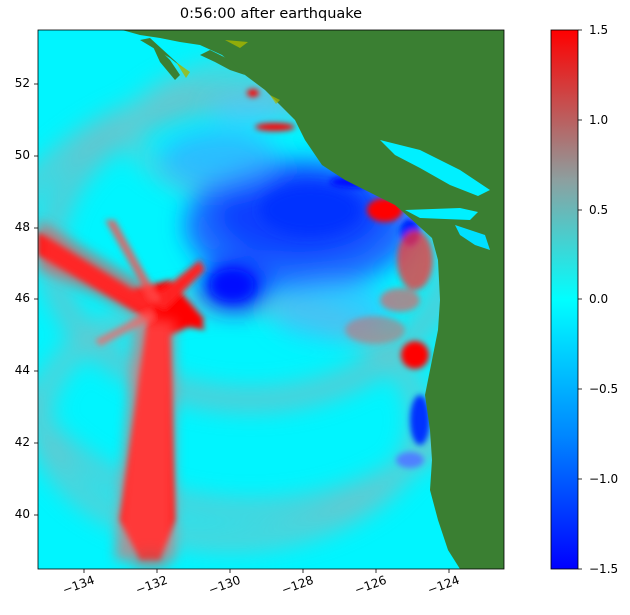 The image size is (630, 615). I want to click on colorbar-tick-label: 0.5, so click(599, 210).